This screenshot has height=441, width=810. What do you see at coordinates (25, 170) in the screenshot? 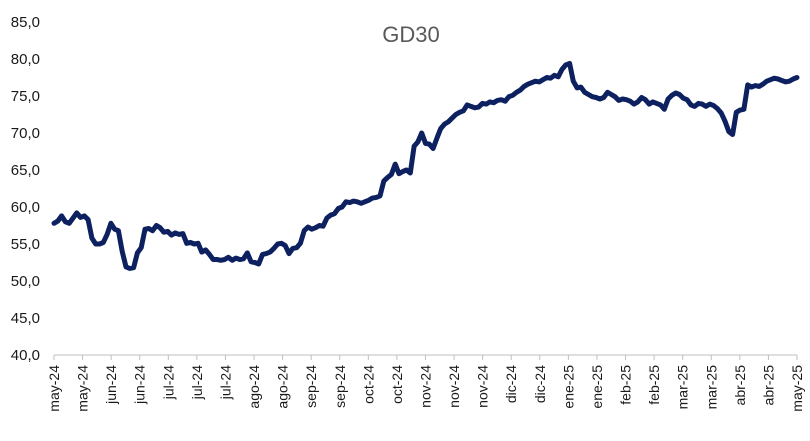
I see `y-tick-label: 65,0` at bounding box center [25, 170].